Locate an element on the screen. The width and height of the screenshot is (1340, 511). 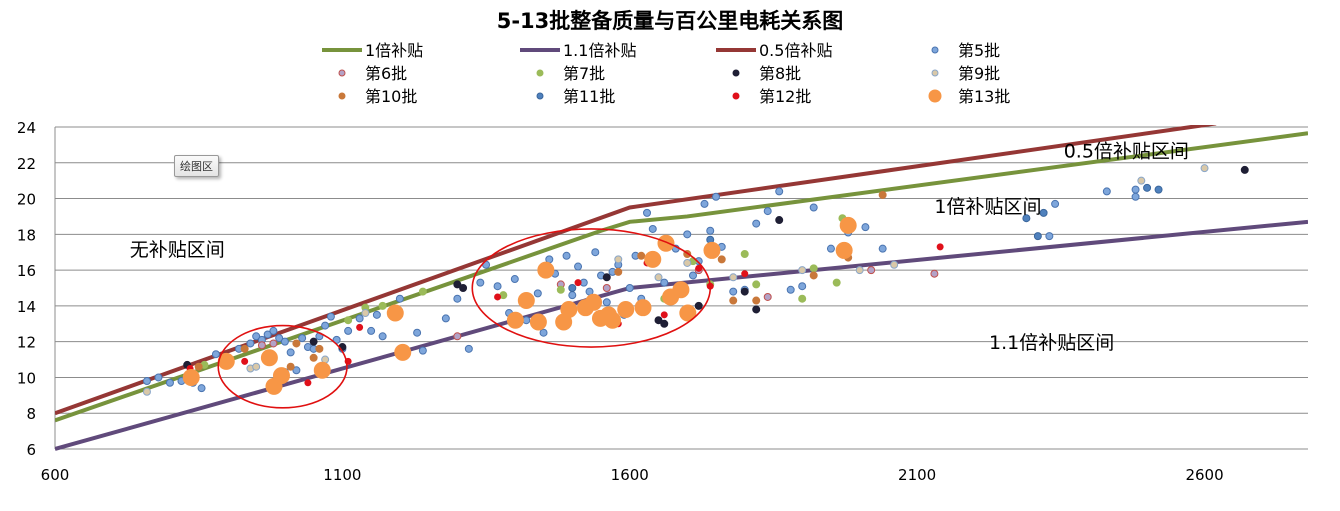
x-tick-label: 2100 is located at coordinates (917, 475).